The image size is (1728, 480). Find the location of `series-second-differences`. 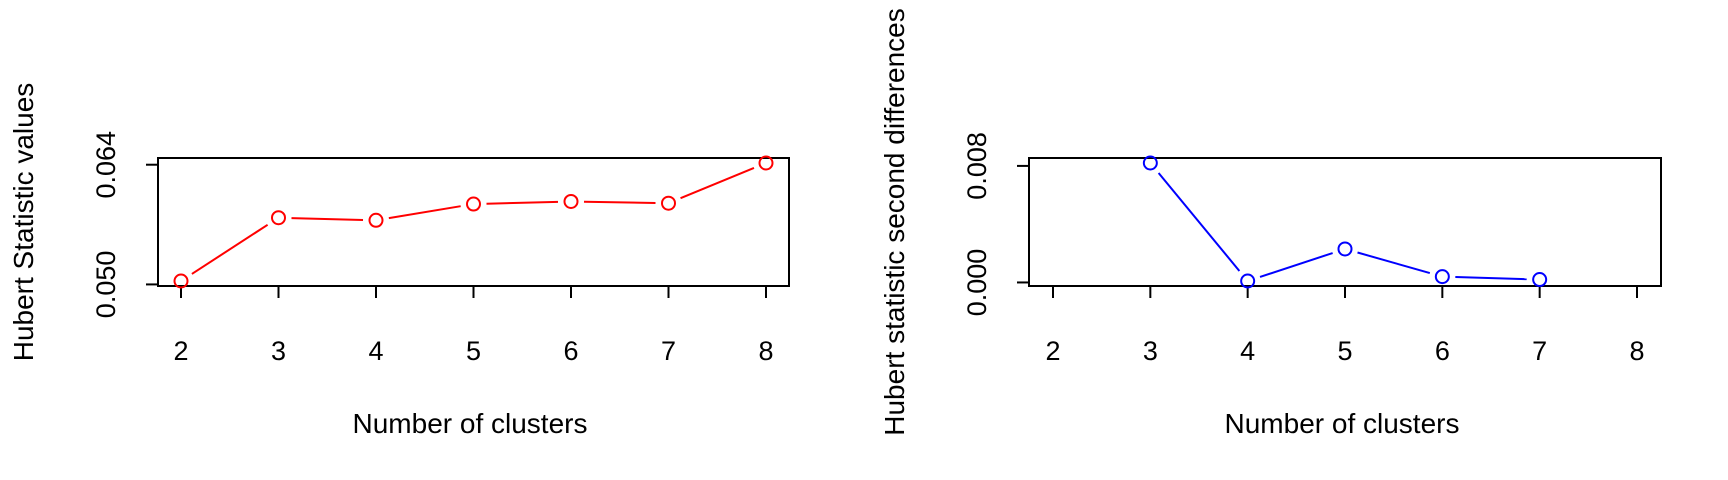

series-second-differences is located at coordinates (1345, 222).